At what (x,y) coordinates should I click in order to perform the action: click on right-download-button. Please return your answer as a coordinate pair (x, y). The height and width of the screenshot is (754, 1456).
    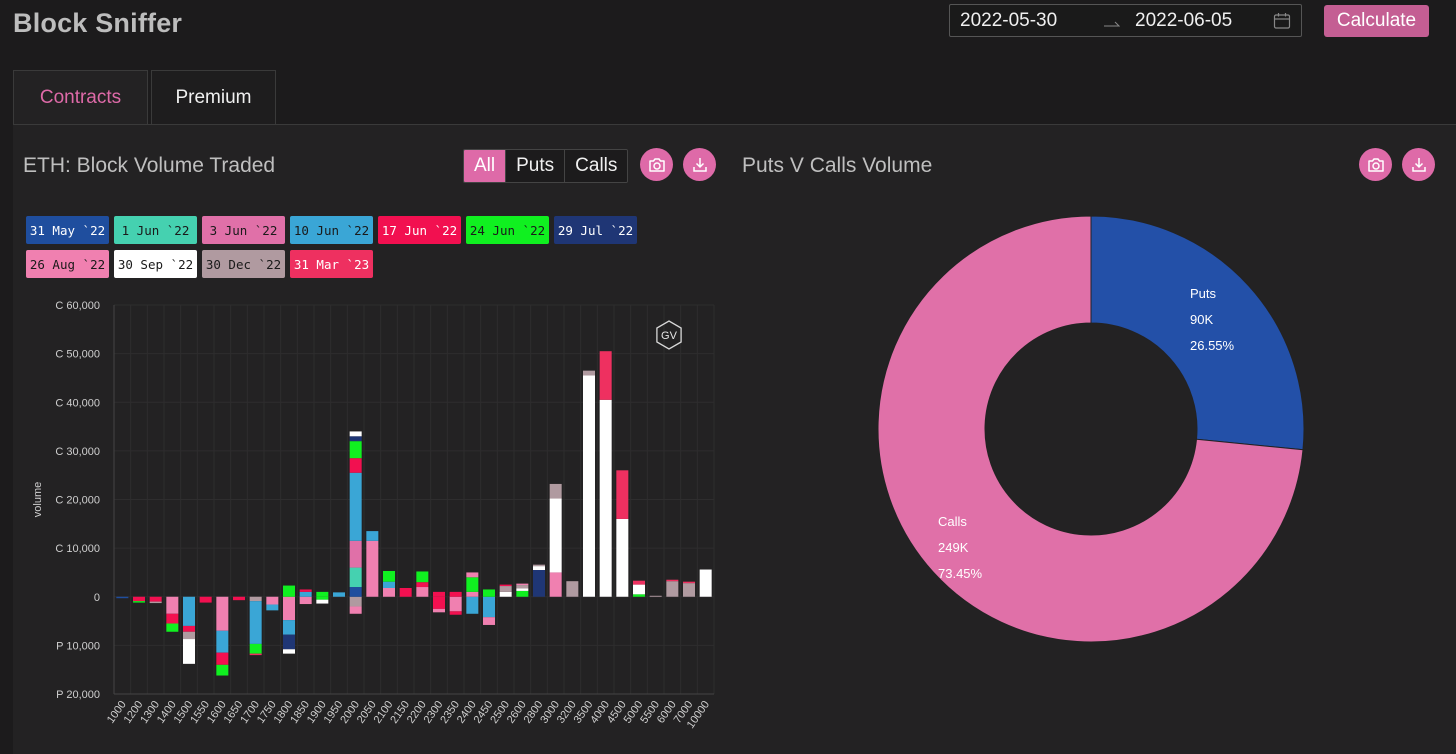
    Looking at the image, I should click on (1418, 164).